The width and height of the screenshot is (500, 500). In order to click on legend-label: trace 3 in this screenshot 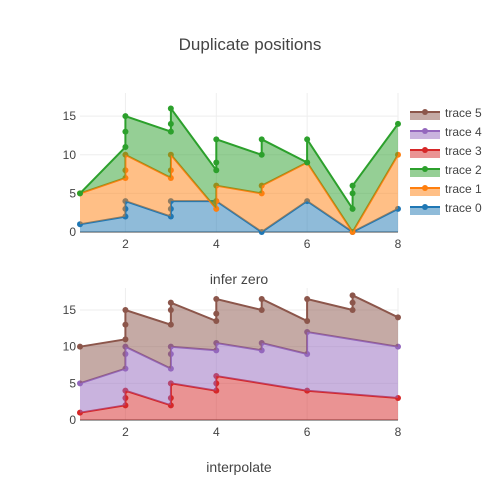, I will do `click(463, 151)`.